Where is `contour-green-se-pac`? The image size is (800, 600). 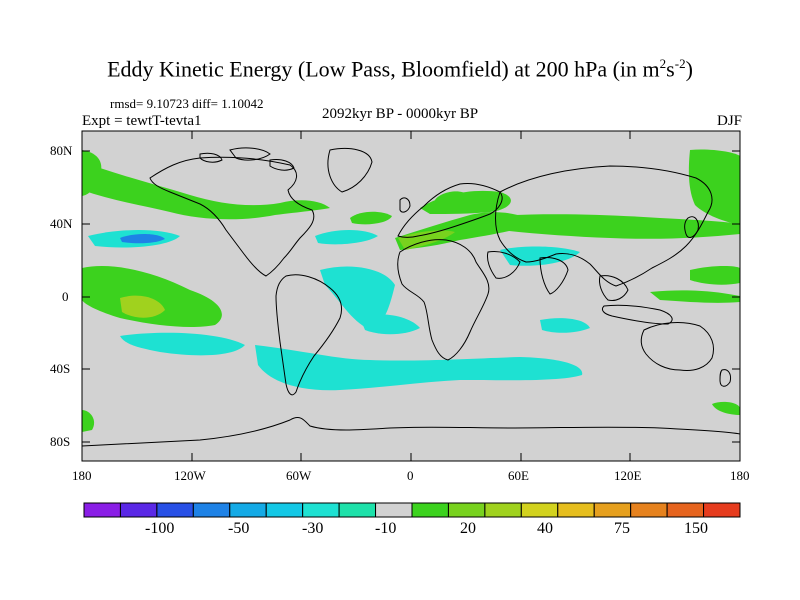 contour-green-se-pac is located at coordinates (726, 408).